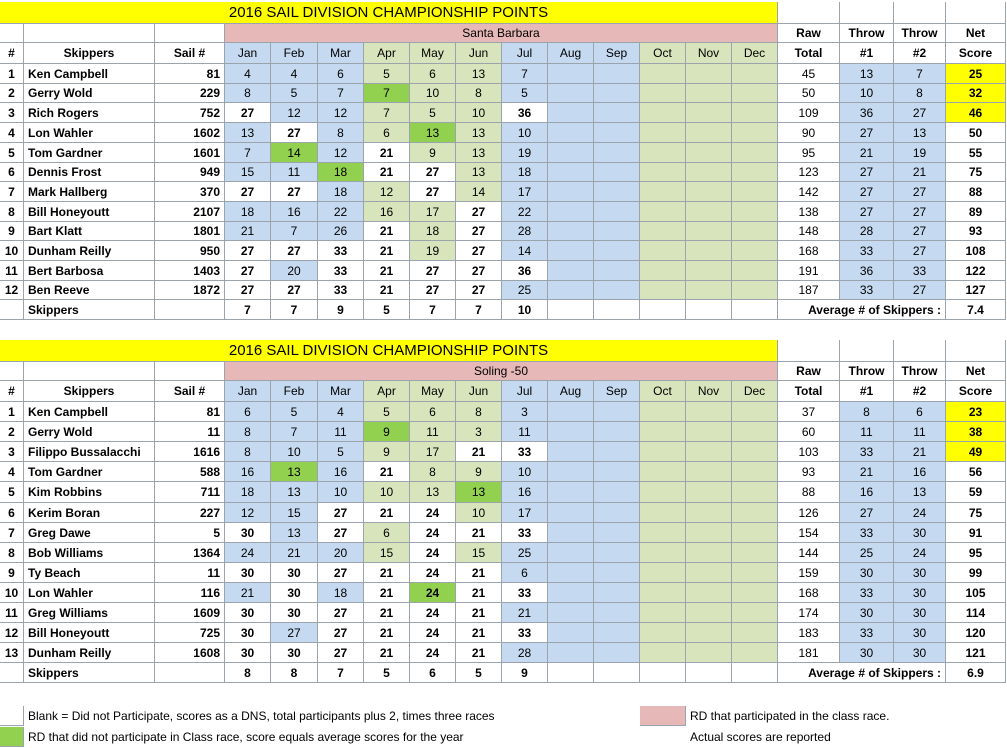 Image resolution: width=1007 pixels, height=748 pixels. What do you see at coordinates (920, 74) in the screenshot?
I see `throw-2: 7` at bounding box center [920, 74].